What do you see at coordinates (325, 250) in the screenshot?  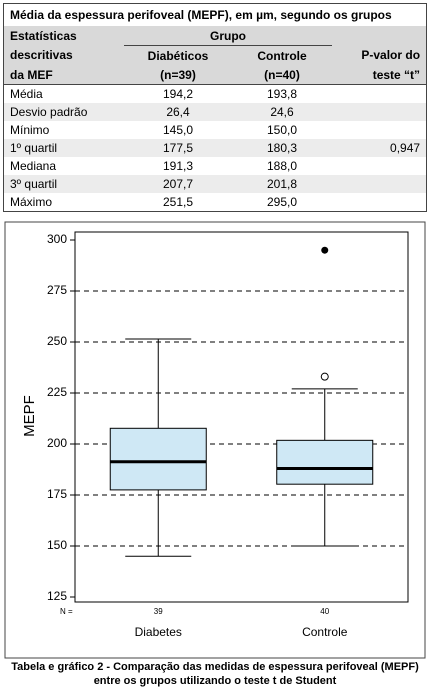 I see `extreme` at bounding box center [325, 250].